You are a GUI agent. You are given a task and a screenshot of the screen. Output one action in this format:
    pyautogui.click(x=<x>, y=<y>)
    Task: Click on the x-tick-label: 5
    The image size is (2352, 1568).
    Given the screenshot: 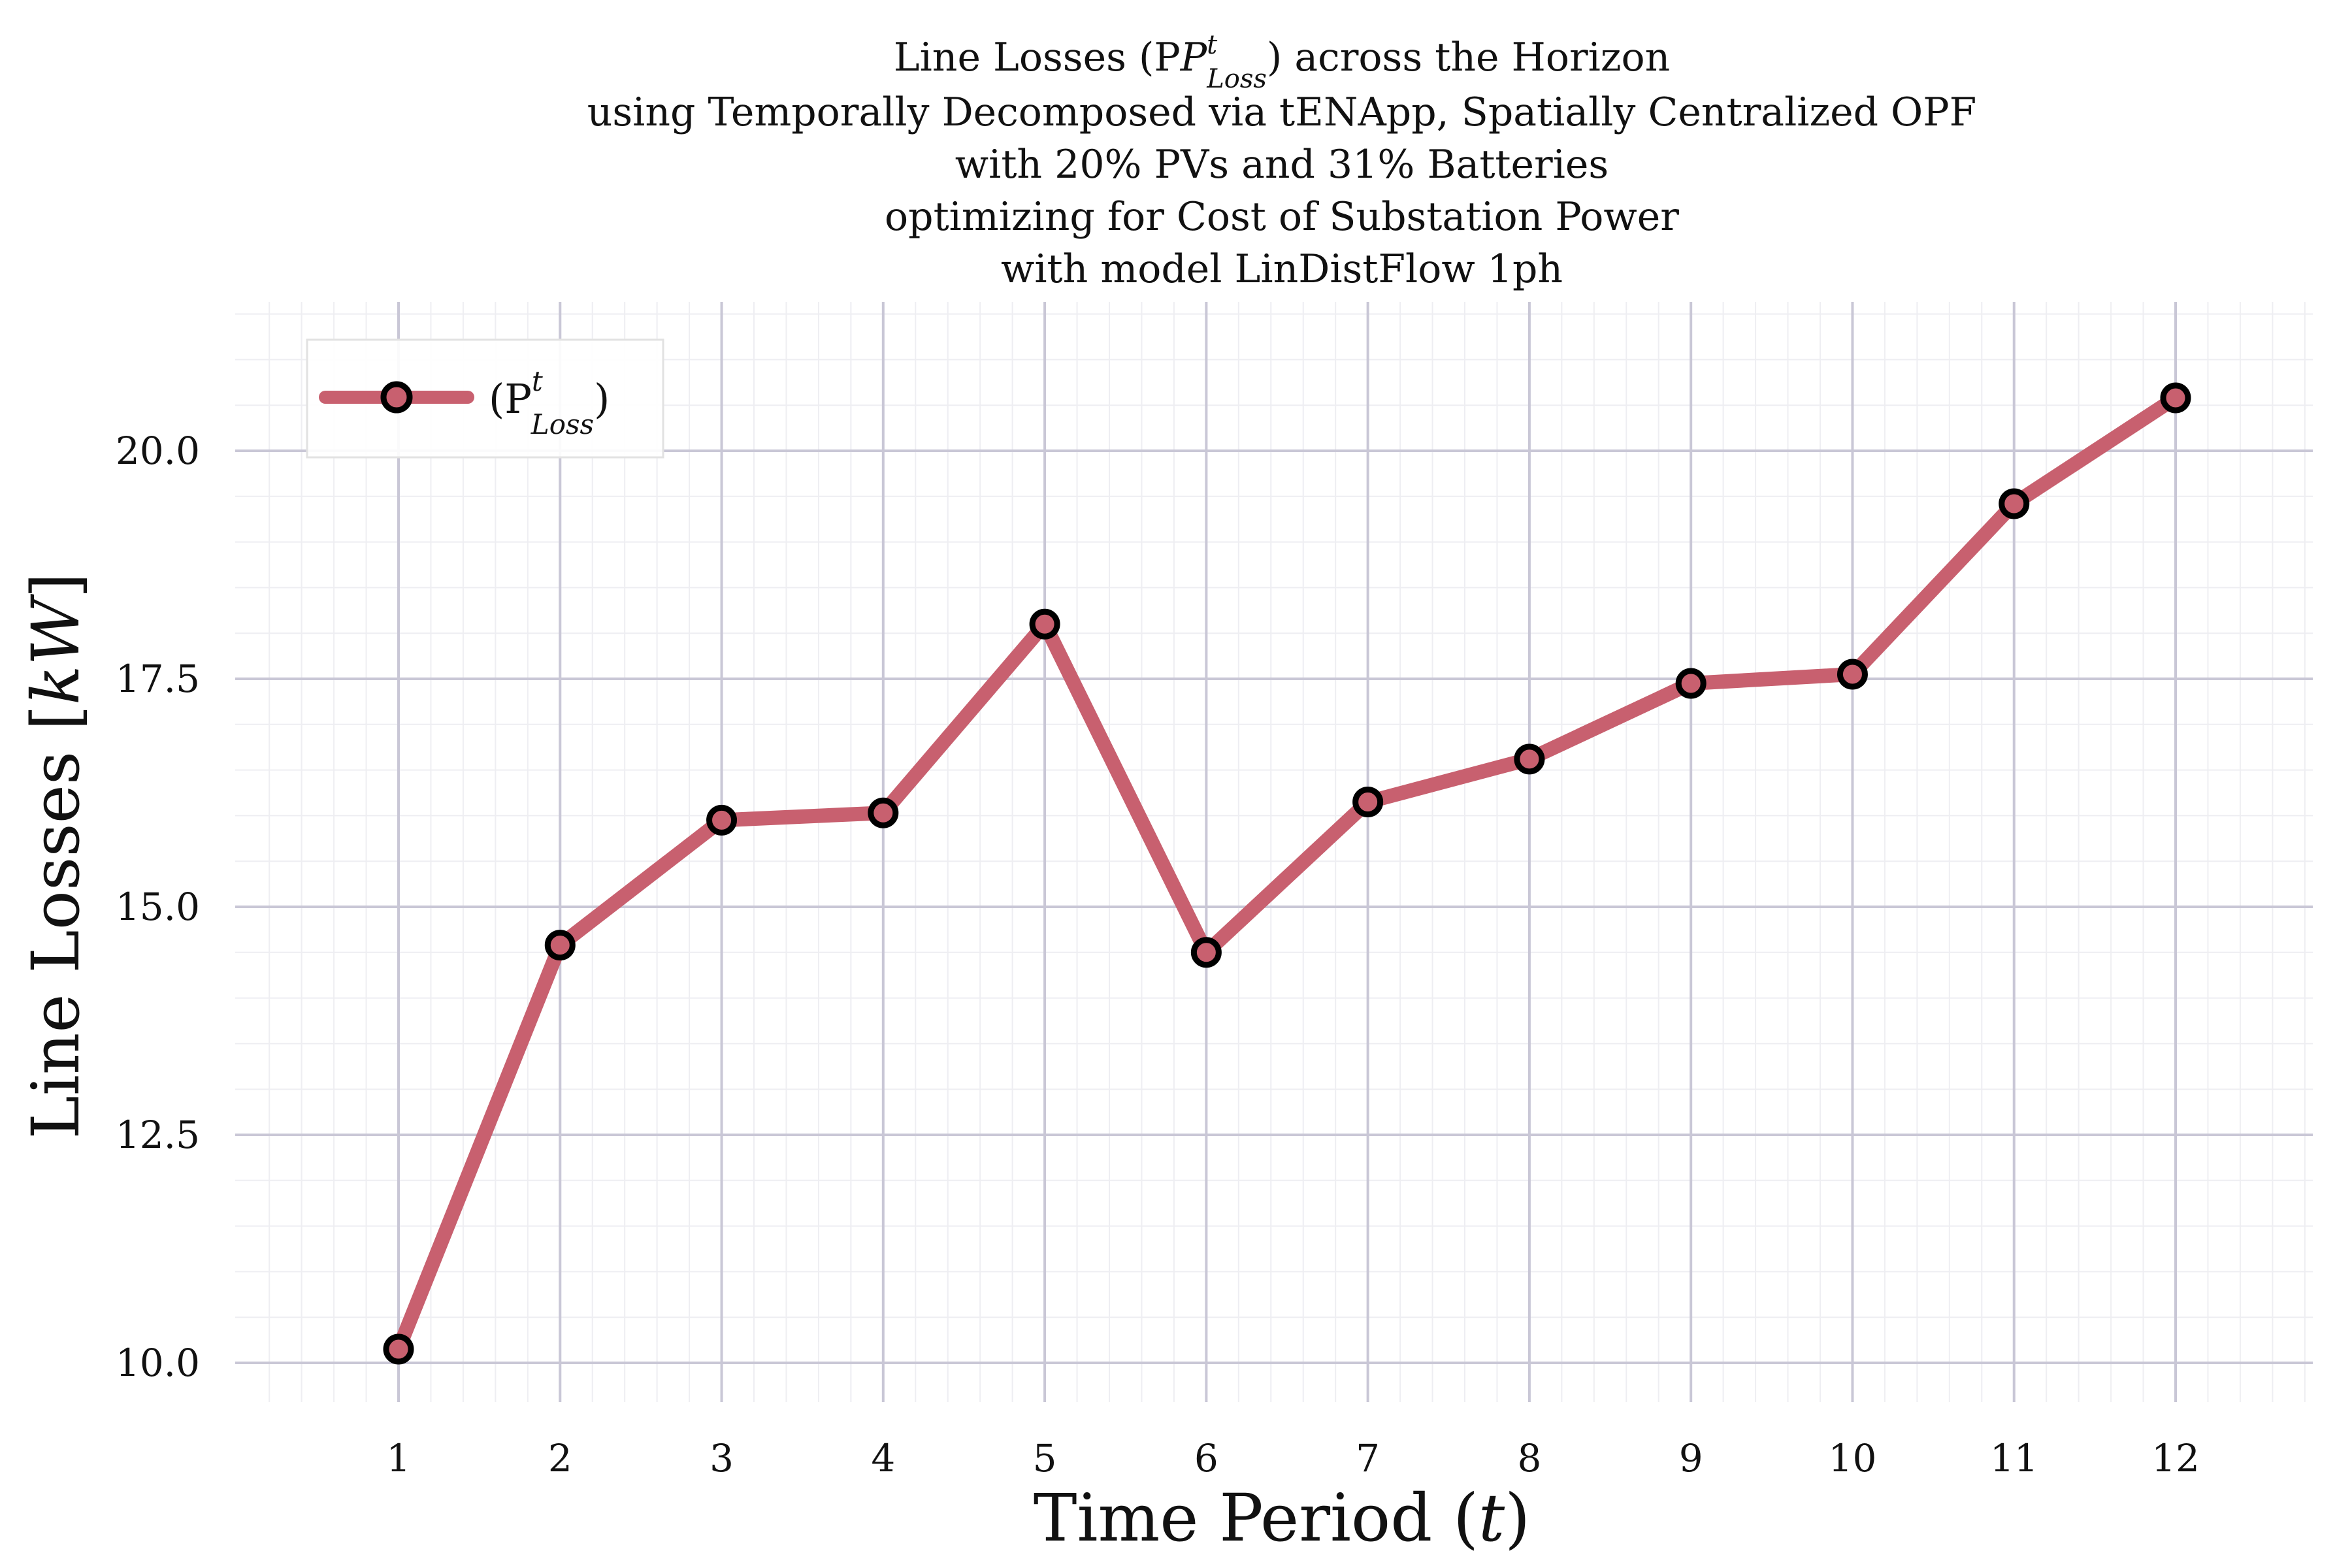 What is the action you would take?
    pyautogui.click(x=1045, y=1458)
    